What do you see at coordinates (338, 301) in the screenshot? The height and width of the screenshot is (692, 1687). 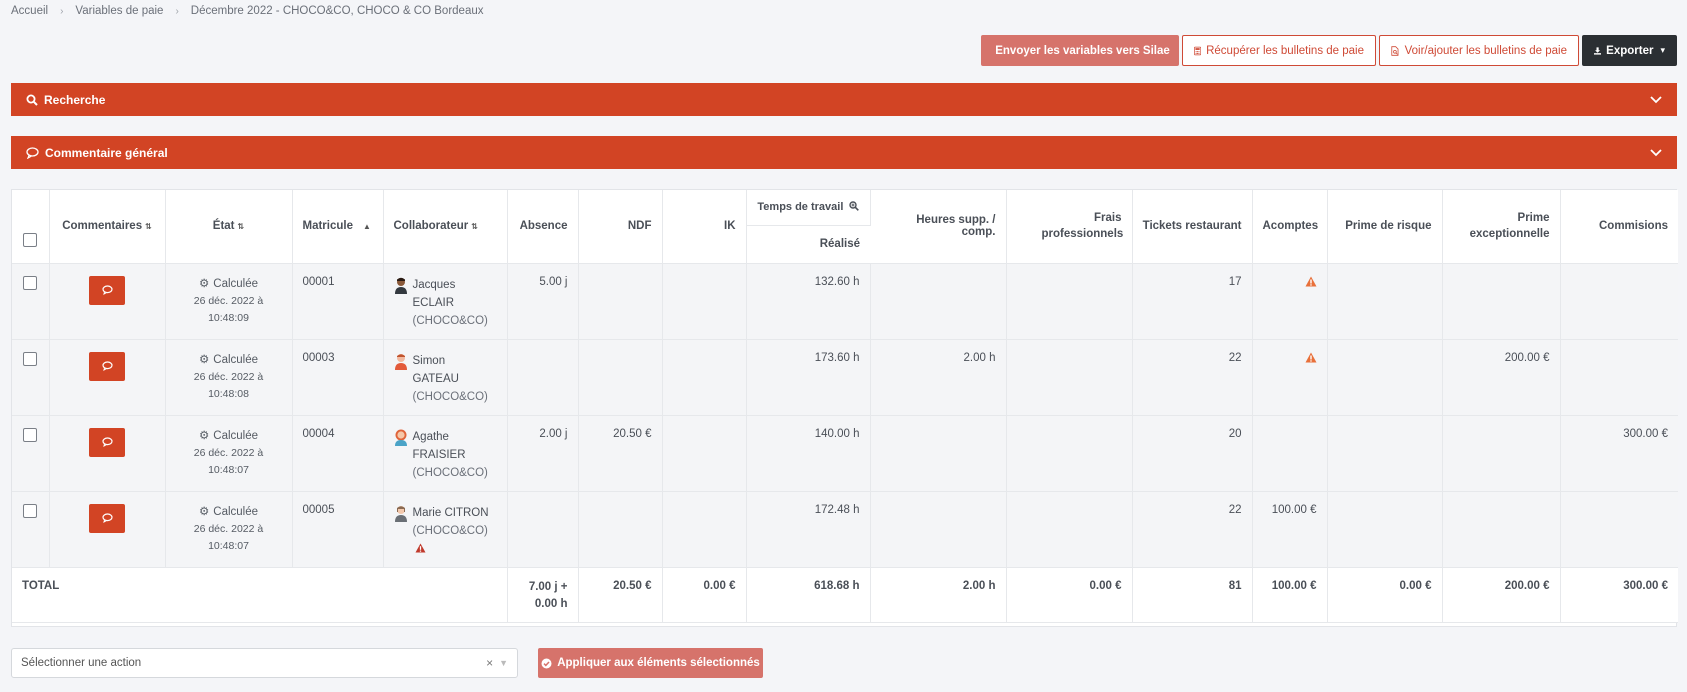 I see `matricule-cell: 00001` at bounding box center [338, 301].